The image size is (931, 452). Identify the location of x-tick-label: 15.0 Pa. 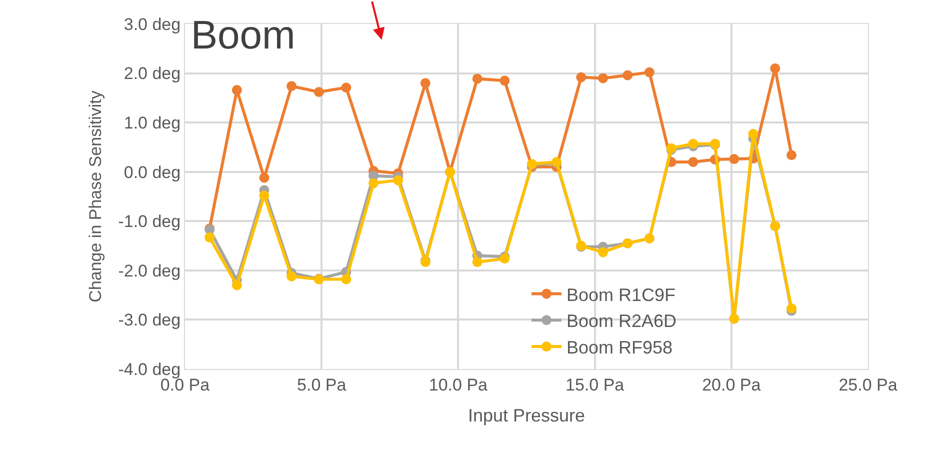
(595, 384).